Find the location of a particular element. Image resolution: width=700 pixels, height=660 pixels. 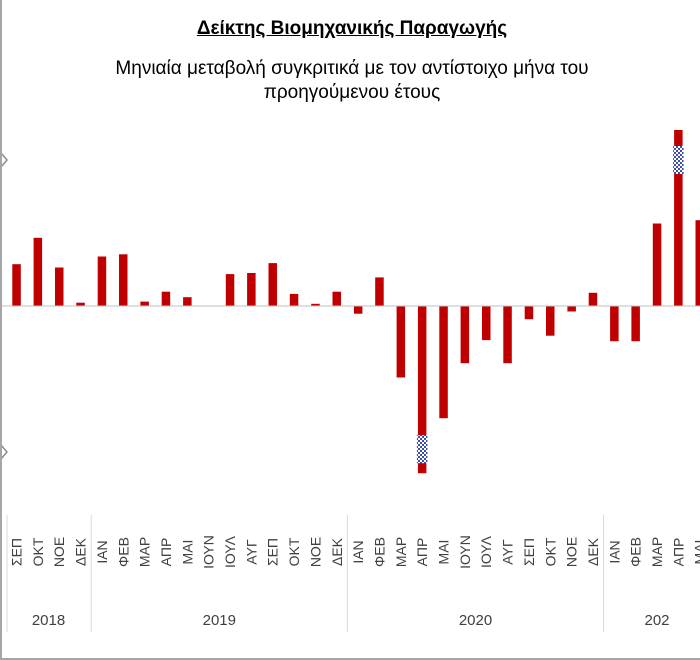

year-label: 2018 is located at coordinates (48, 620).